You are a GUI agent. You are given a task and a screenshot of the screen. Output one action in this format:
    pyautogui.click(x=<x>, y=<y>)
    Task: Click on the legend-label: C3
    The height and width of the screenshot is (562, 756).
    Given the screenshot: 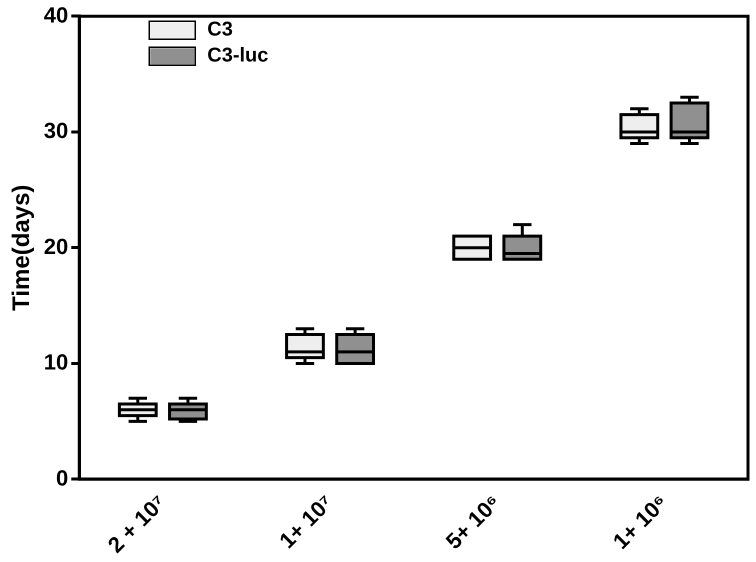 What is the action you would take?
    pyautogui.click(x=220, y=29)
    